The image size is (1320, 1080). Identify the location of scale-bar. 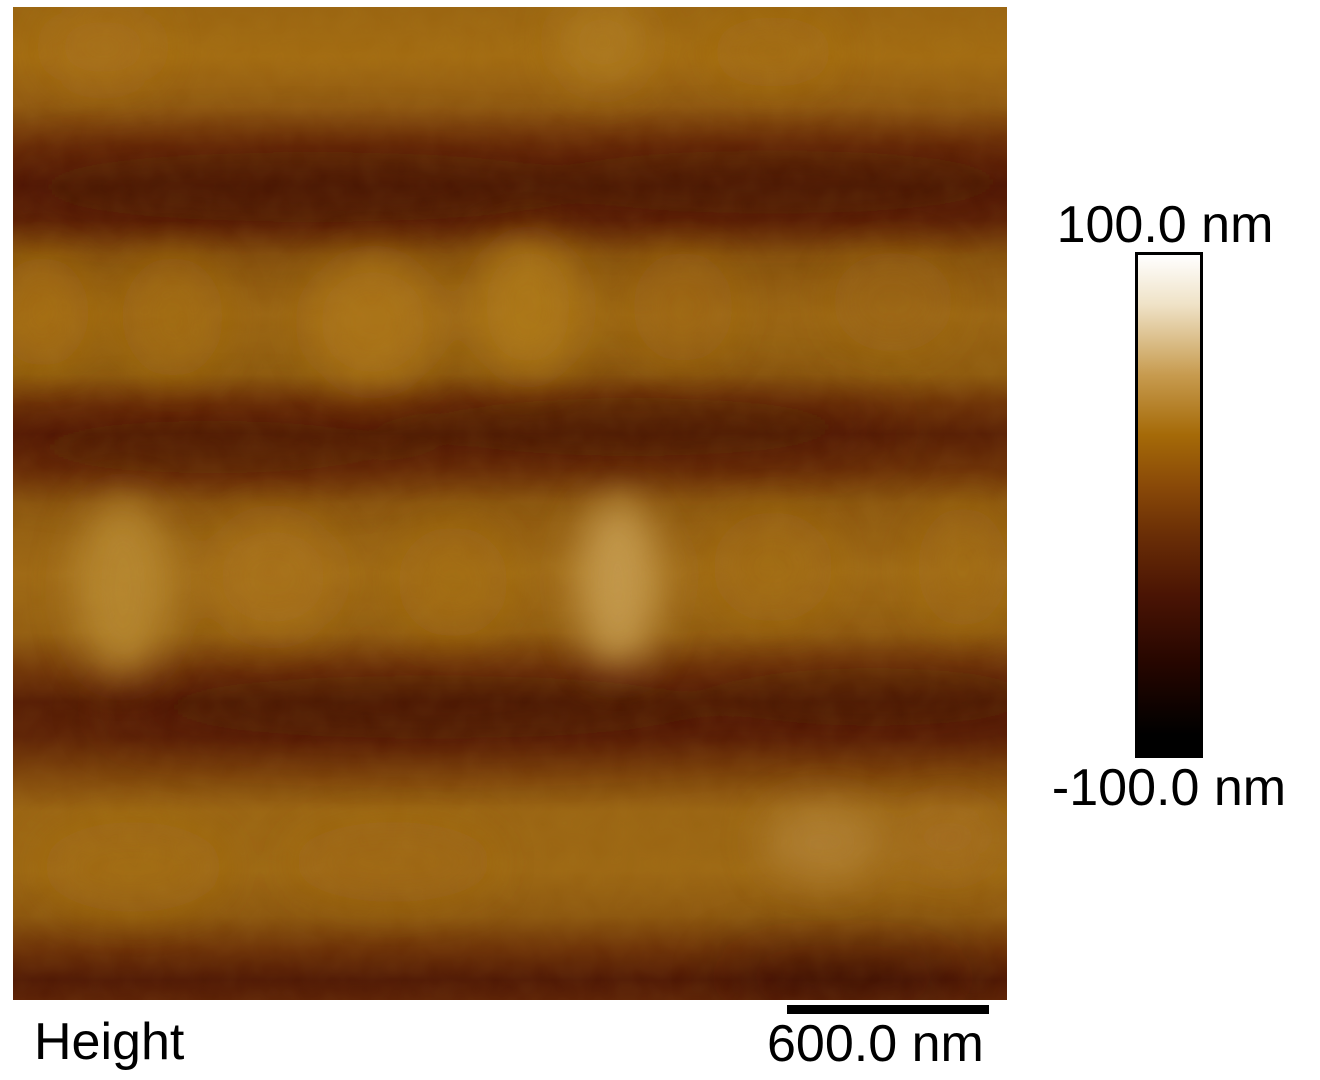
(888, 1009).